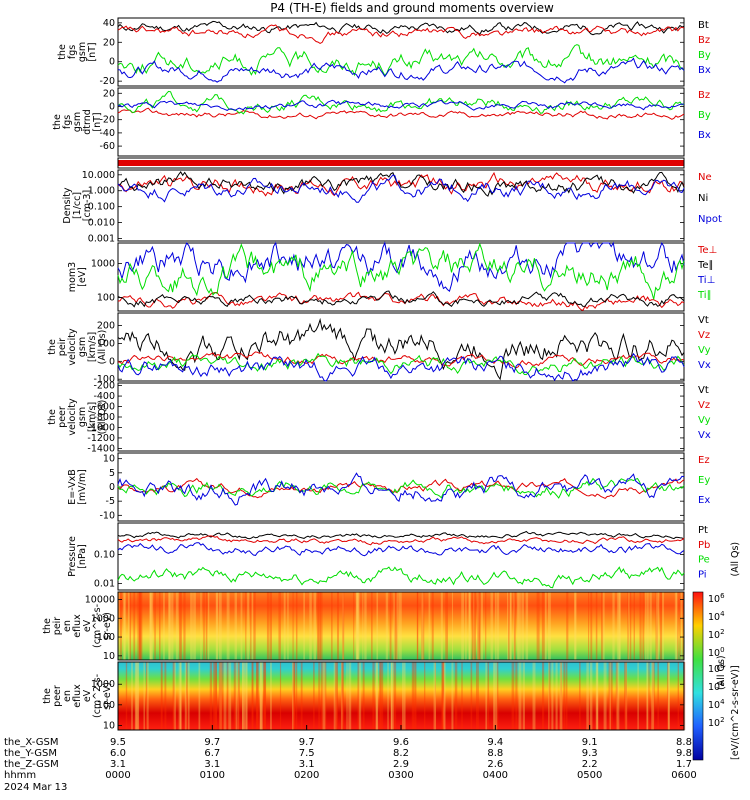 The width and height of the screenshot is (750, 800). Describe the element at coordinates (401, 70) in the screenshot. I see `series-line-Bx` at that location.